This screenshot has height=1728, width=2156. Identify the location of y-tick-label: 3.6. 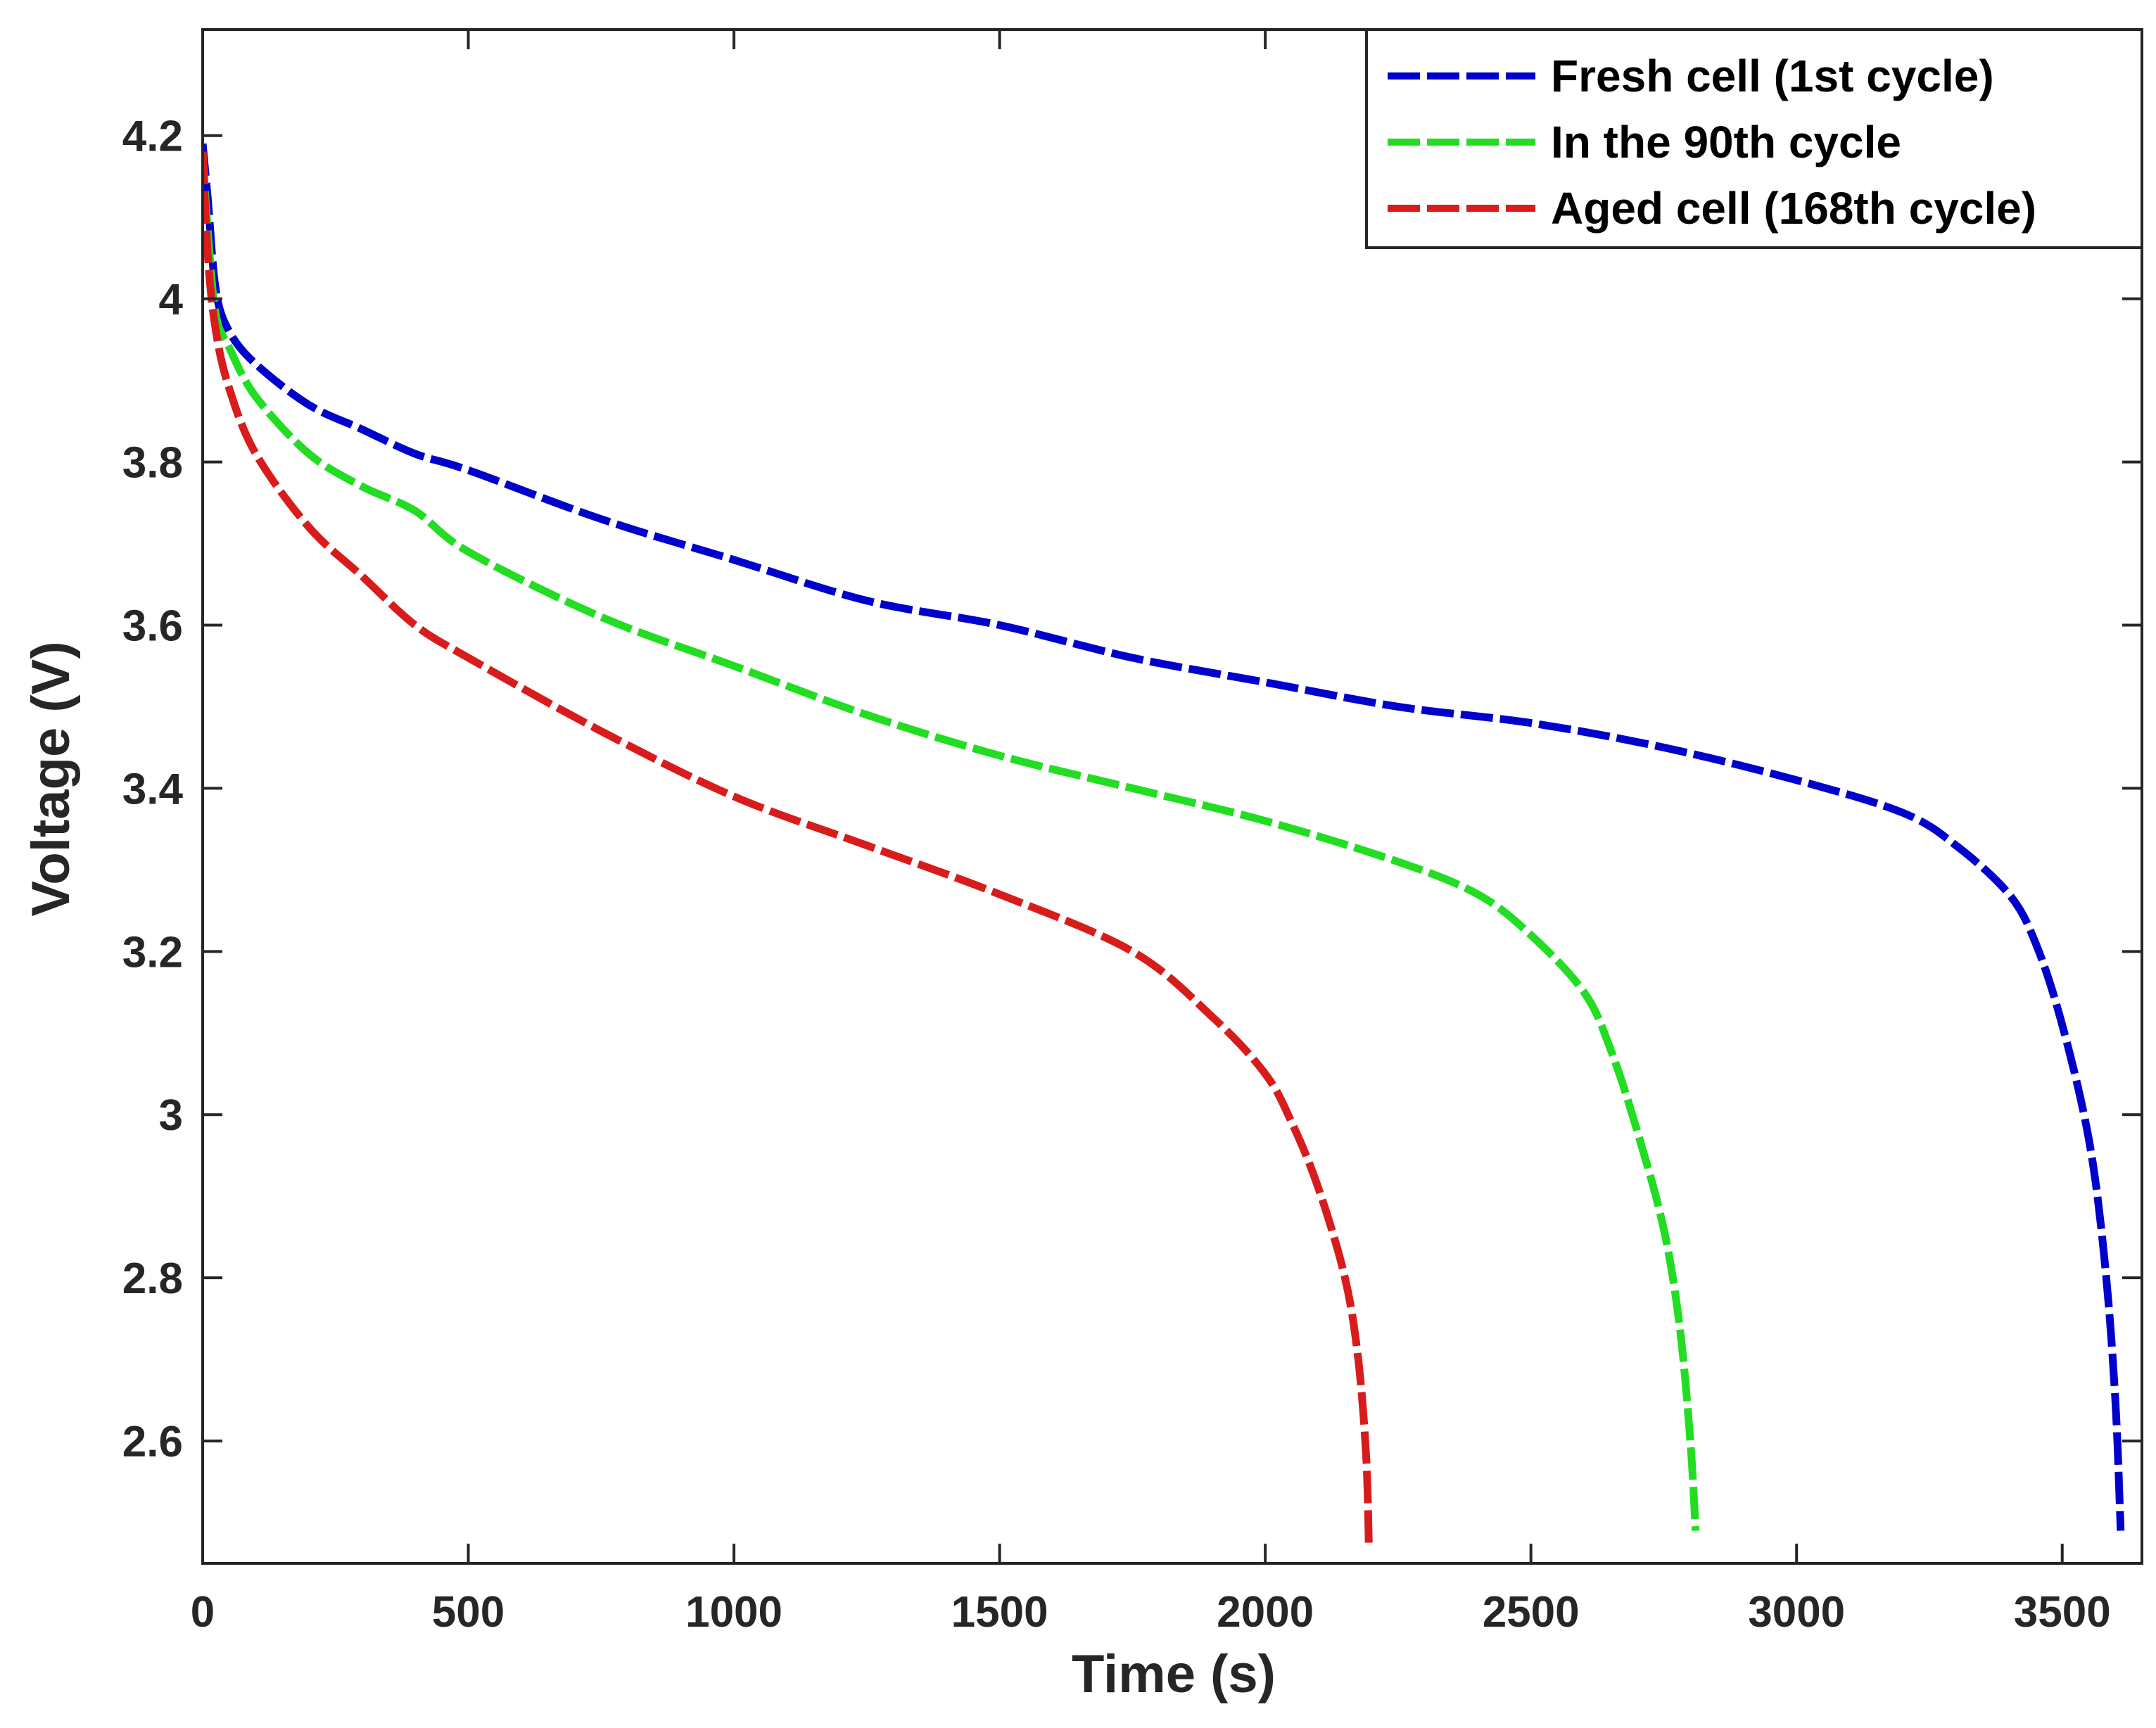
(152, 626).